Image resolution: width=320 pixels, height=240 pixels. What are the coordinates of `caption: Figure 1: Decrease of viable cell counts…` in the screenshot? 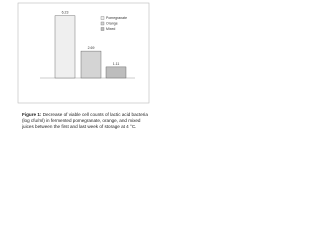 It's located at (86, 131).